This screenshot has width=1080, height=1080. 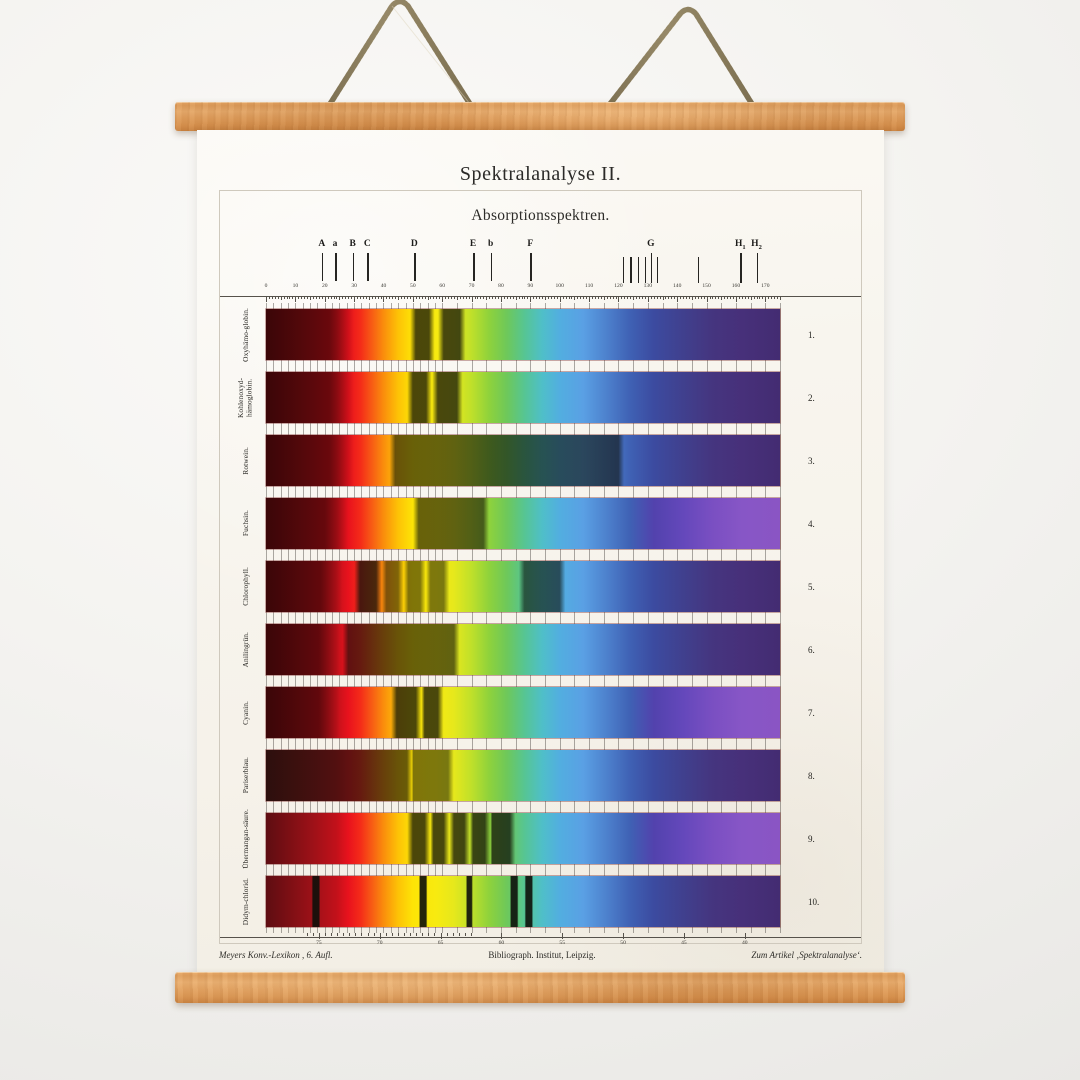 I want to click on spectrum-row-label: Übermangan-säure., so click(x=246, y=838).